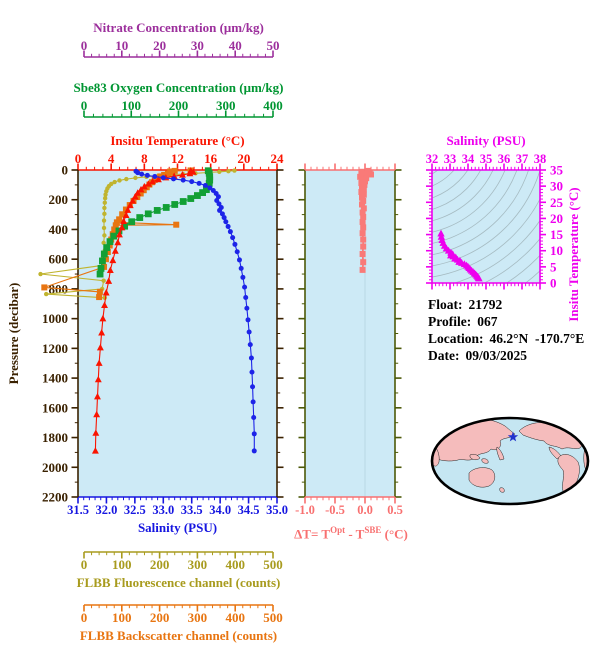 This screenshot has width=609, height=663. Describe the element at coordinates (59, 259) in the screenshot. I see `tick-label: 600` at that location.